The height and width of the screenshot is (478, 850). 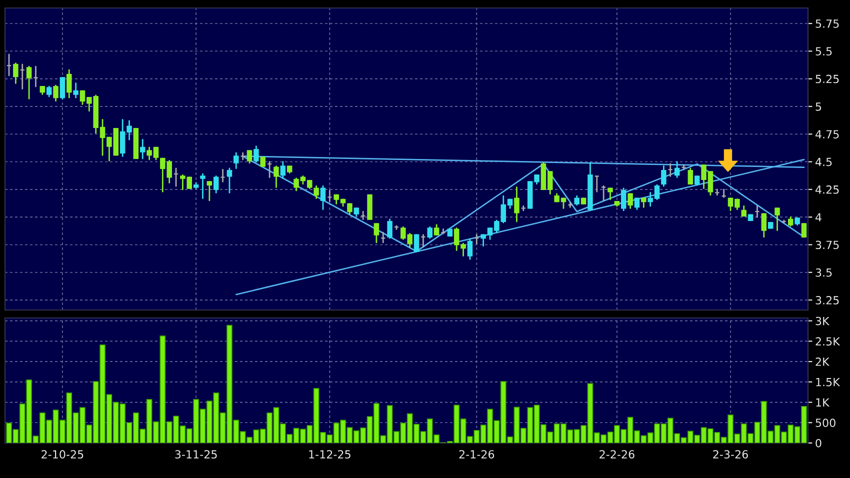 What do you see at coordinates (827, 24) in the screenshot?
I see `y-tick-label: 5.75` at bounding box center [827, 24].